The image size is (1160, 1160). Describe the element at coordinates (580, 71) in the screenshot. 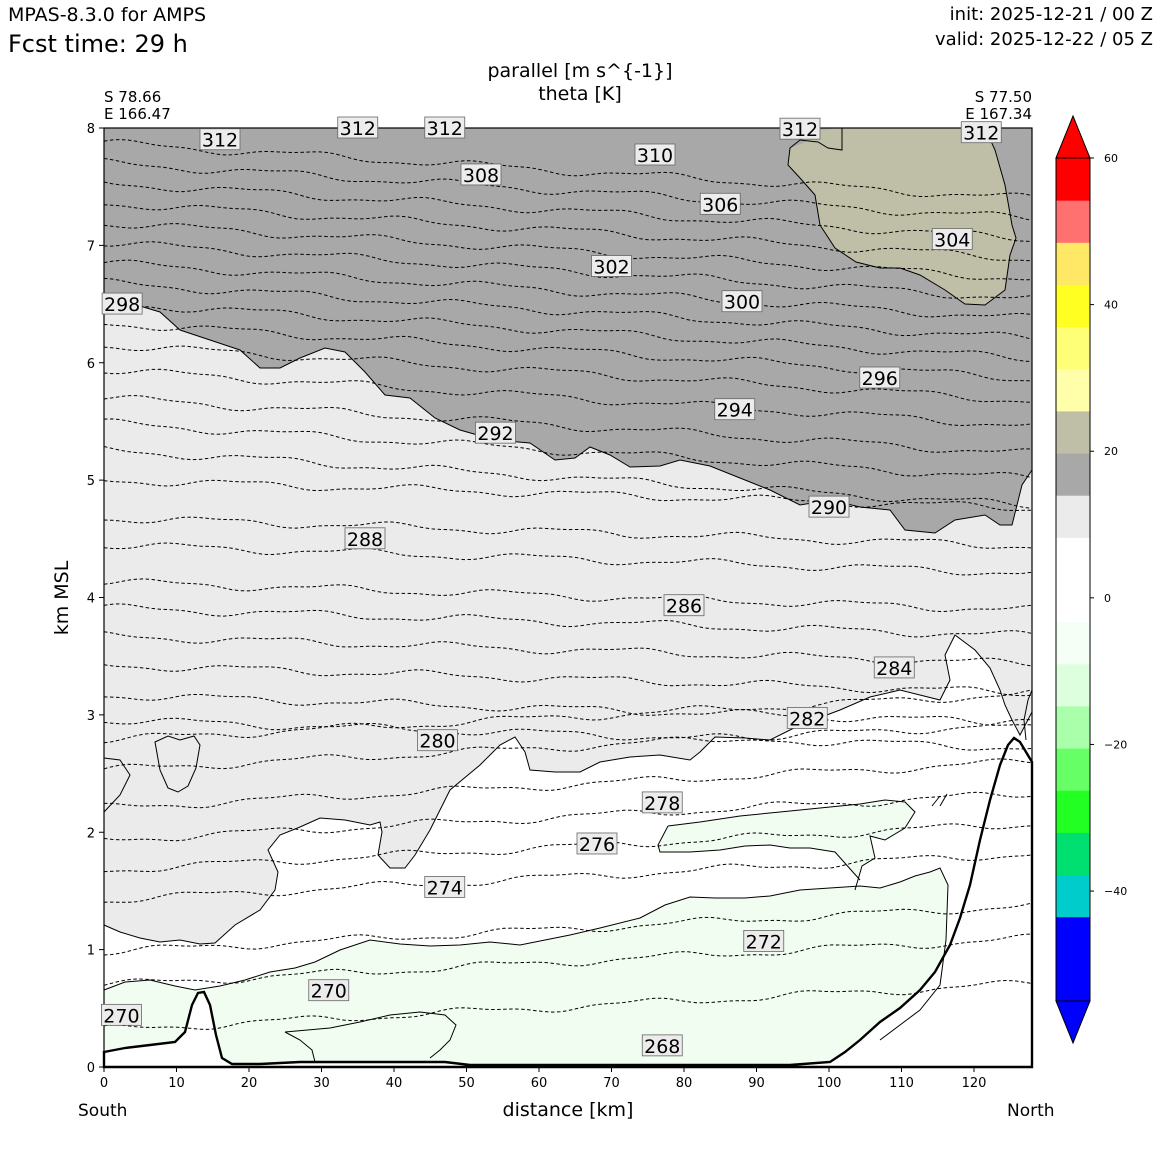

I see `chart-title: parallel [m s^{-1}]` at that location.